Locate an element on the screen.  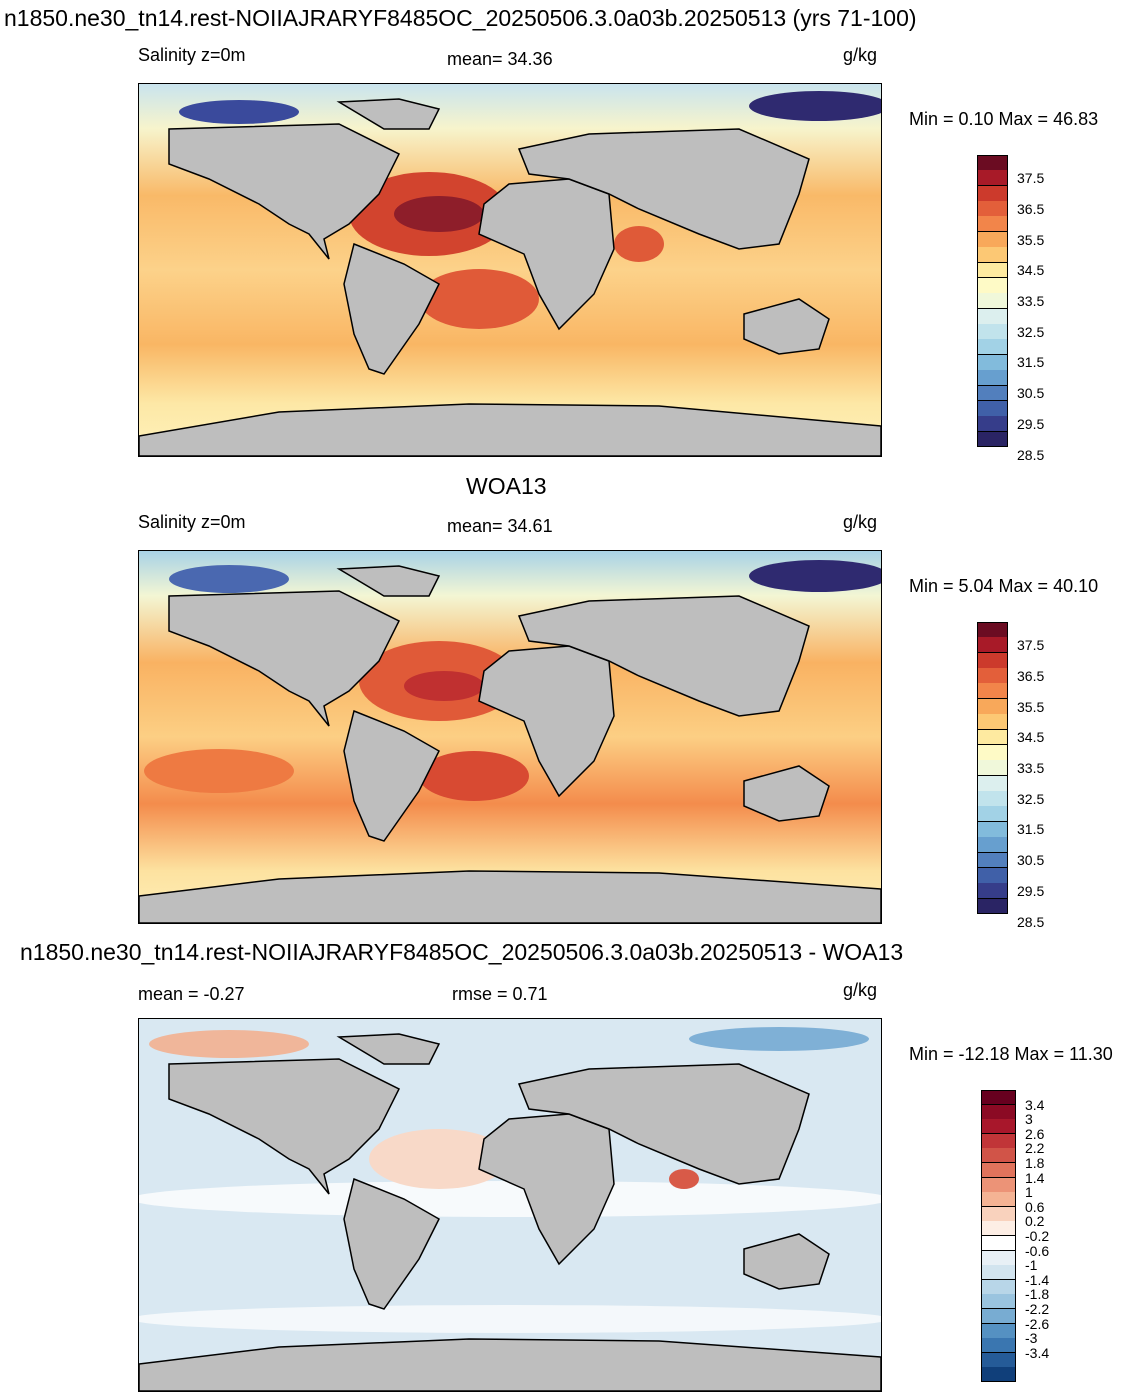
chart-1-units: g/kg is located at coordinates (860, 55).